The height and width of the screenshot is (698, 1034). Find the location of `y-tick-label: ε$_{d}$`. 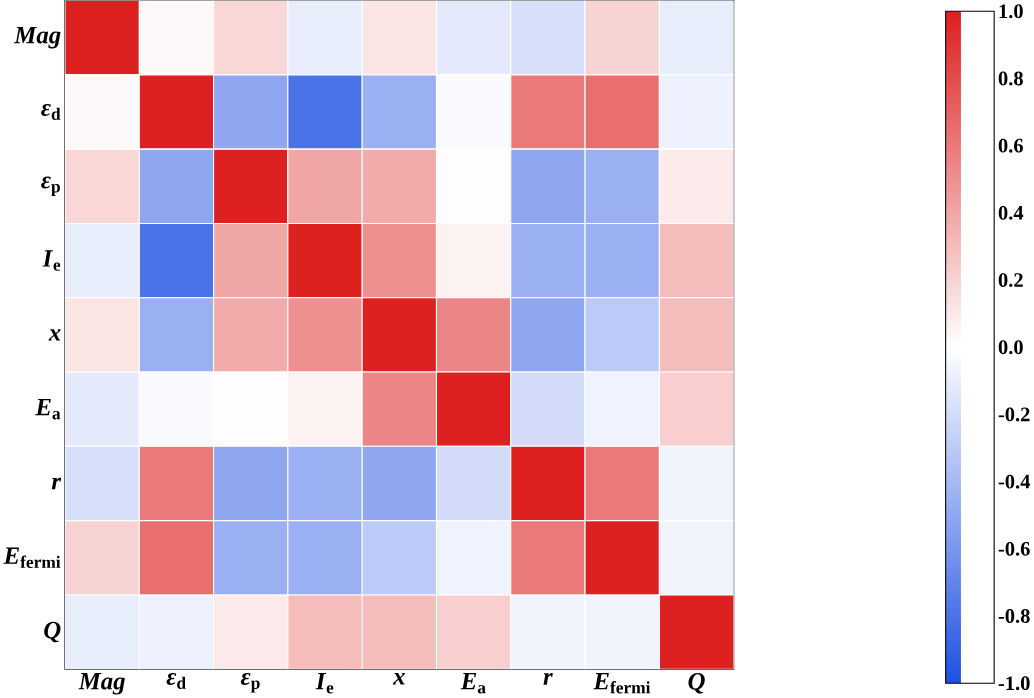

y-tick-label: ε$_{d}$ is located at coordinates (51, 111).